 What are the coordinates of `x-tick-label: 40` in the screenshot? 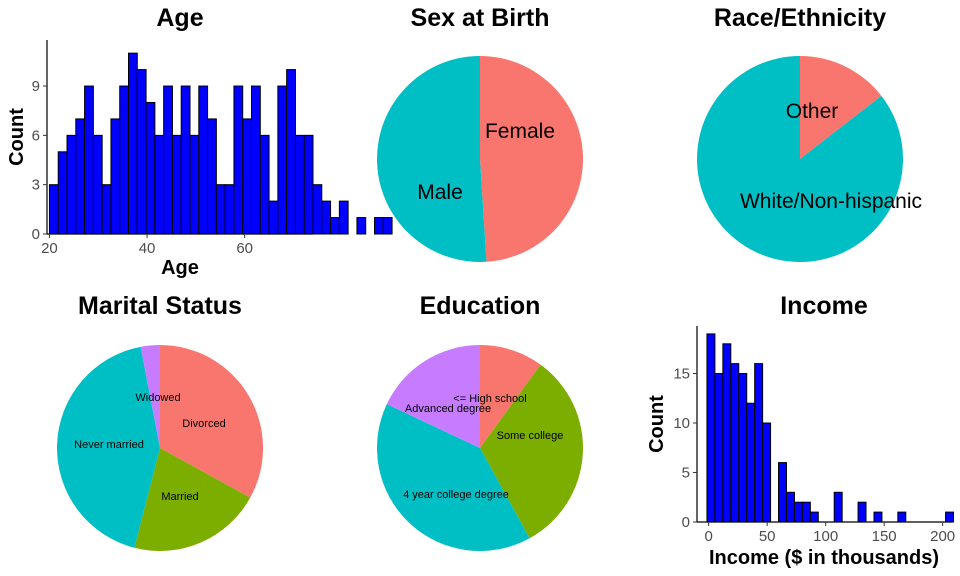 It's located at (147, 248).